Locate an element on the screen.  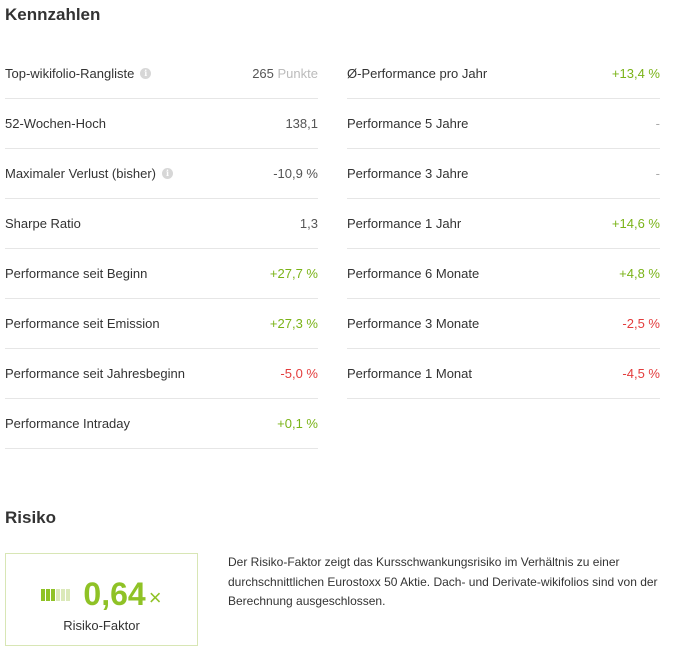
kpi-label-text: Performance 1 Jahr is located at coordinates (404, 223).